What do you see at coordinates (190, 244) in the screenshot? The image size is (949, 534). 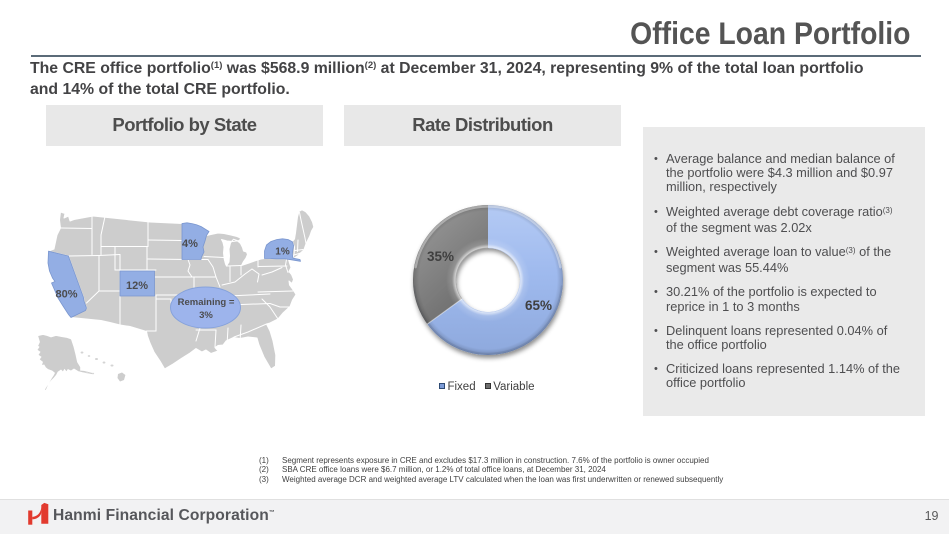 I see `svg-text: 4%` at bounding box center [190, 244].